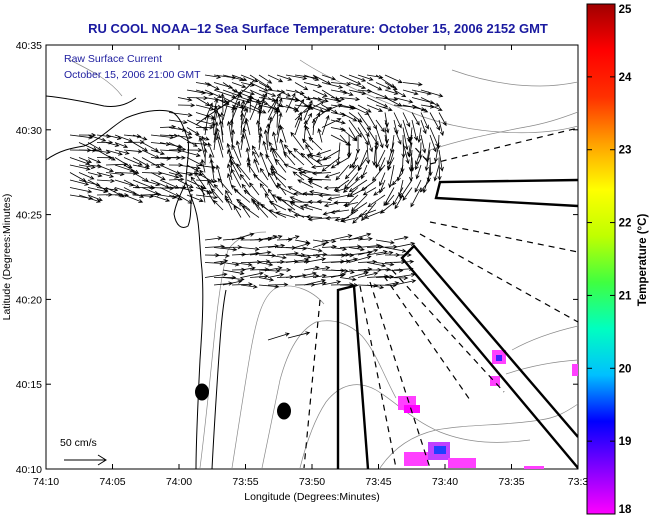 The height and width of the screenshot is (523, 651). Describe the element at coordinates (29, 131) in the screenshot. I see `y-tick-label: 40:30` at that location.